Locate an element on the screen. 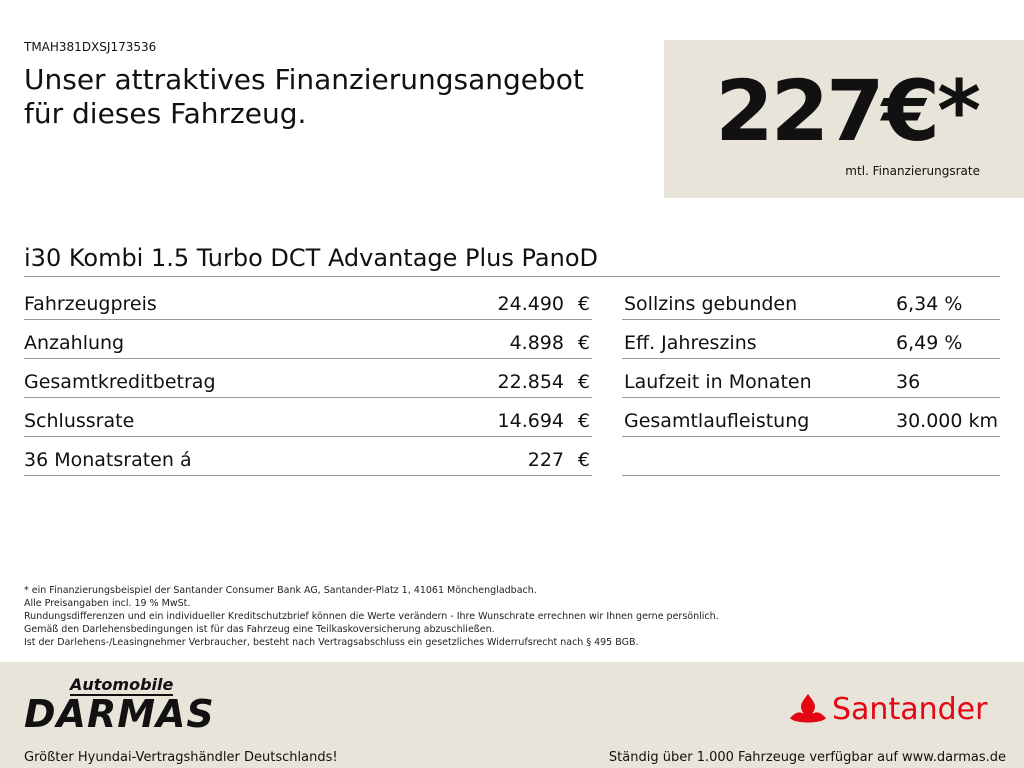 Image resolution: width=1024 pixels, height=768 pixels. dealer-small: Automobile is located at coordinates (122, 685).